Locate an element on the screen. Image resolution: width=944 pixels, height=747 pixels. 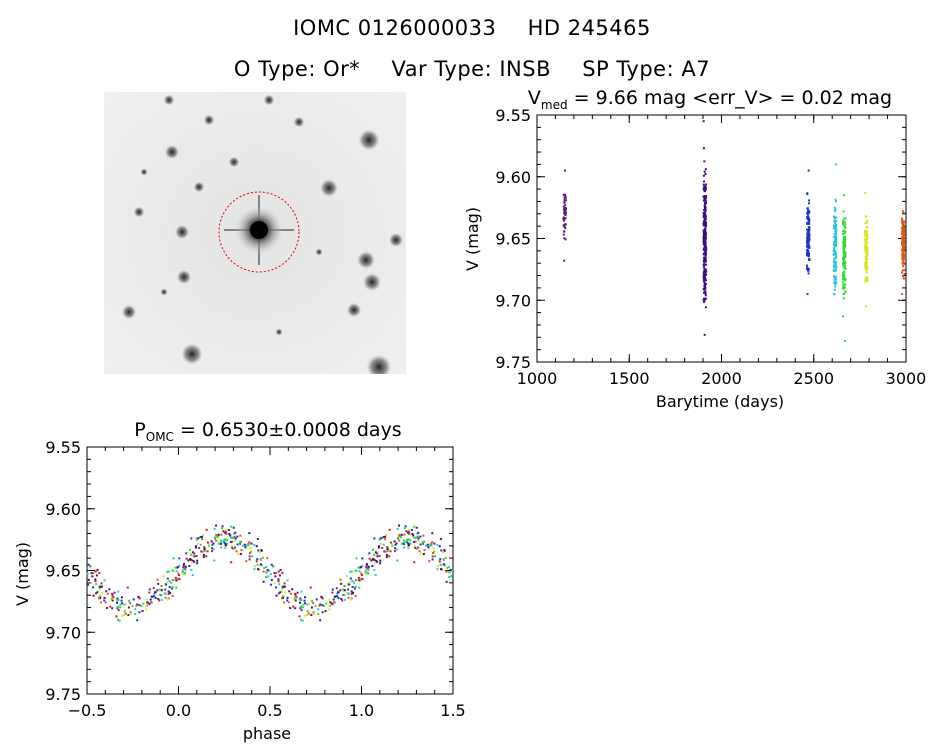
lc1-series-season2 is located at coordinates (705, 228).